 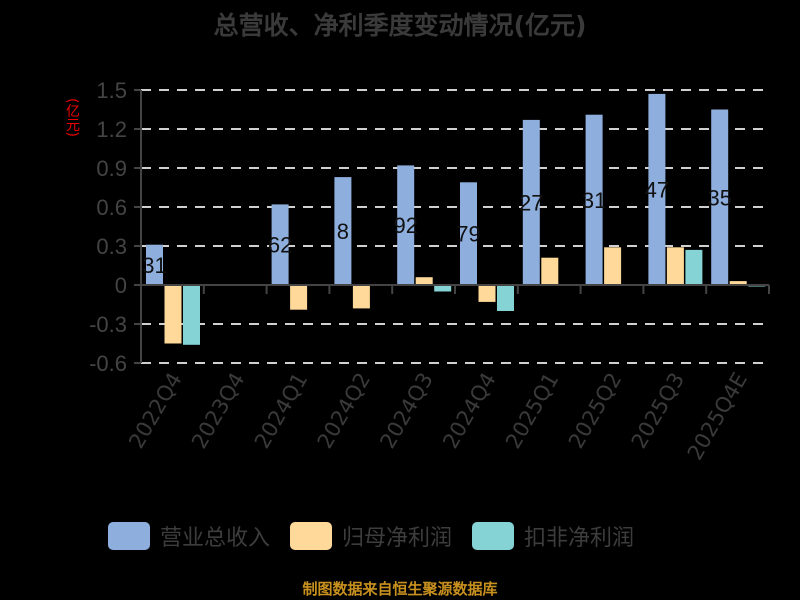 What do you see at coordinates (469, 411) in the screenshot?
I see `x-tick-label: 2024Q4` at bounding box center [469, 411].